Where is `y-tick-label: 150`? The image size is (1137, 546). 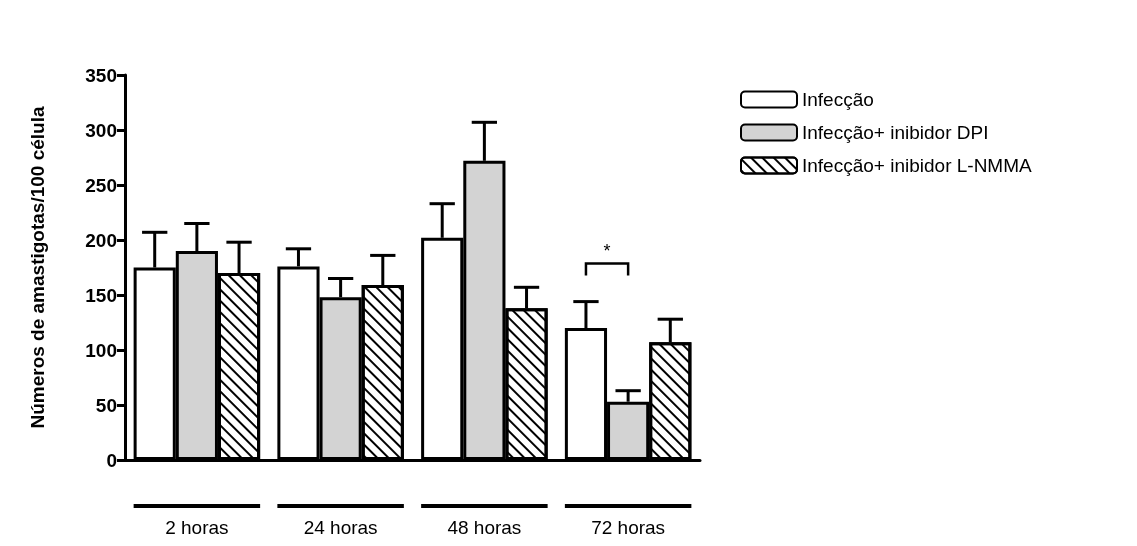
y-tick-label: 150 is located at coordinates (101, 295).